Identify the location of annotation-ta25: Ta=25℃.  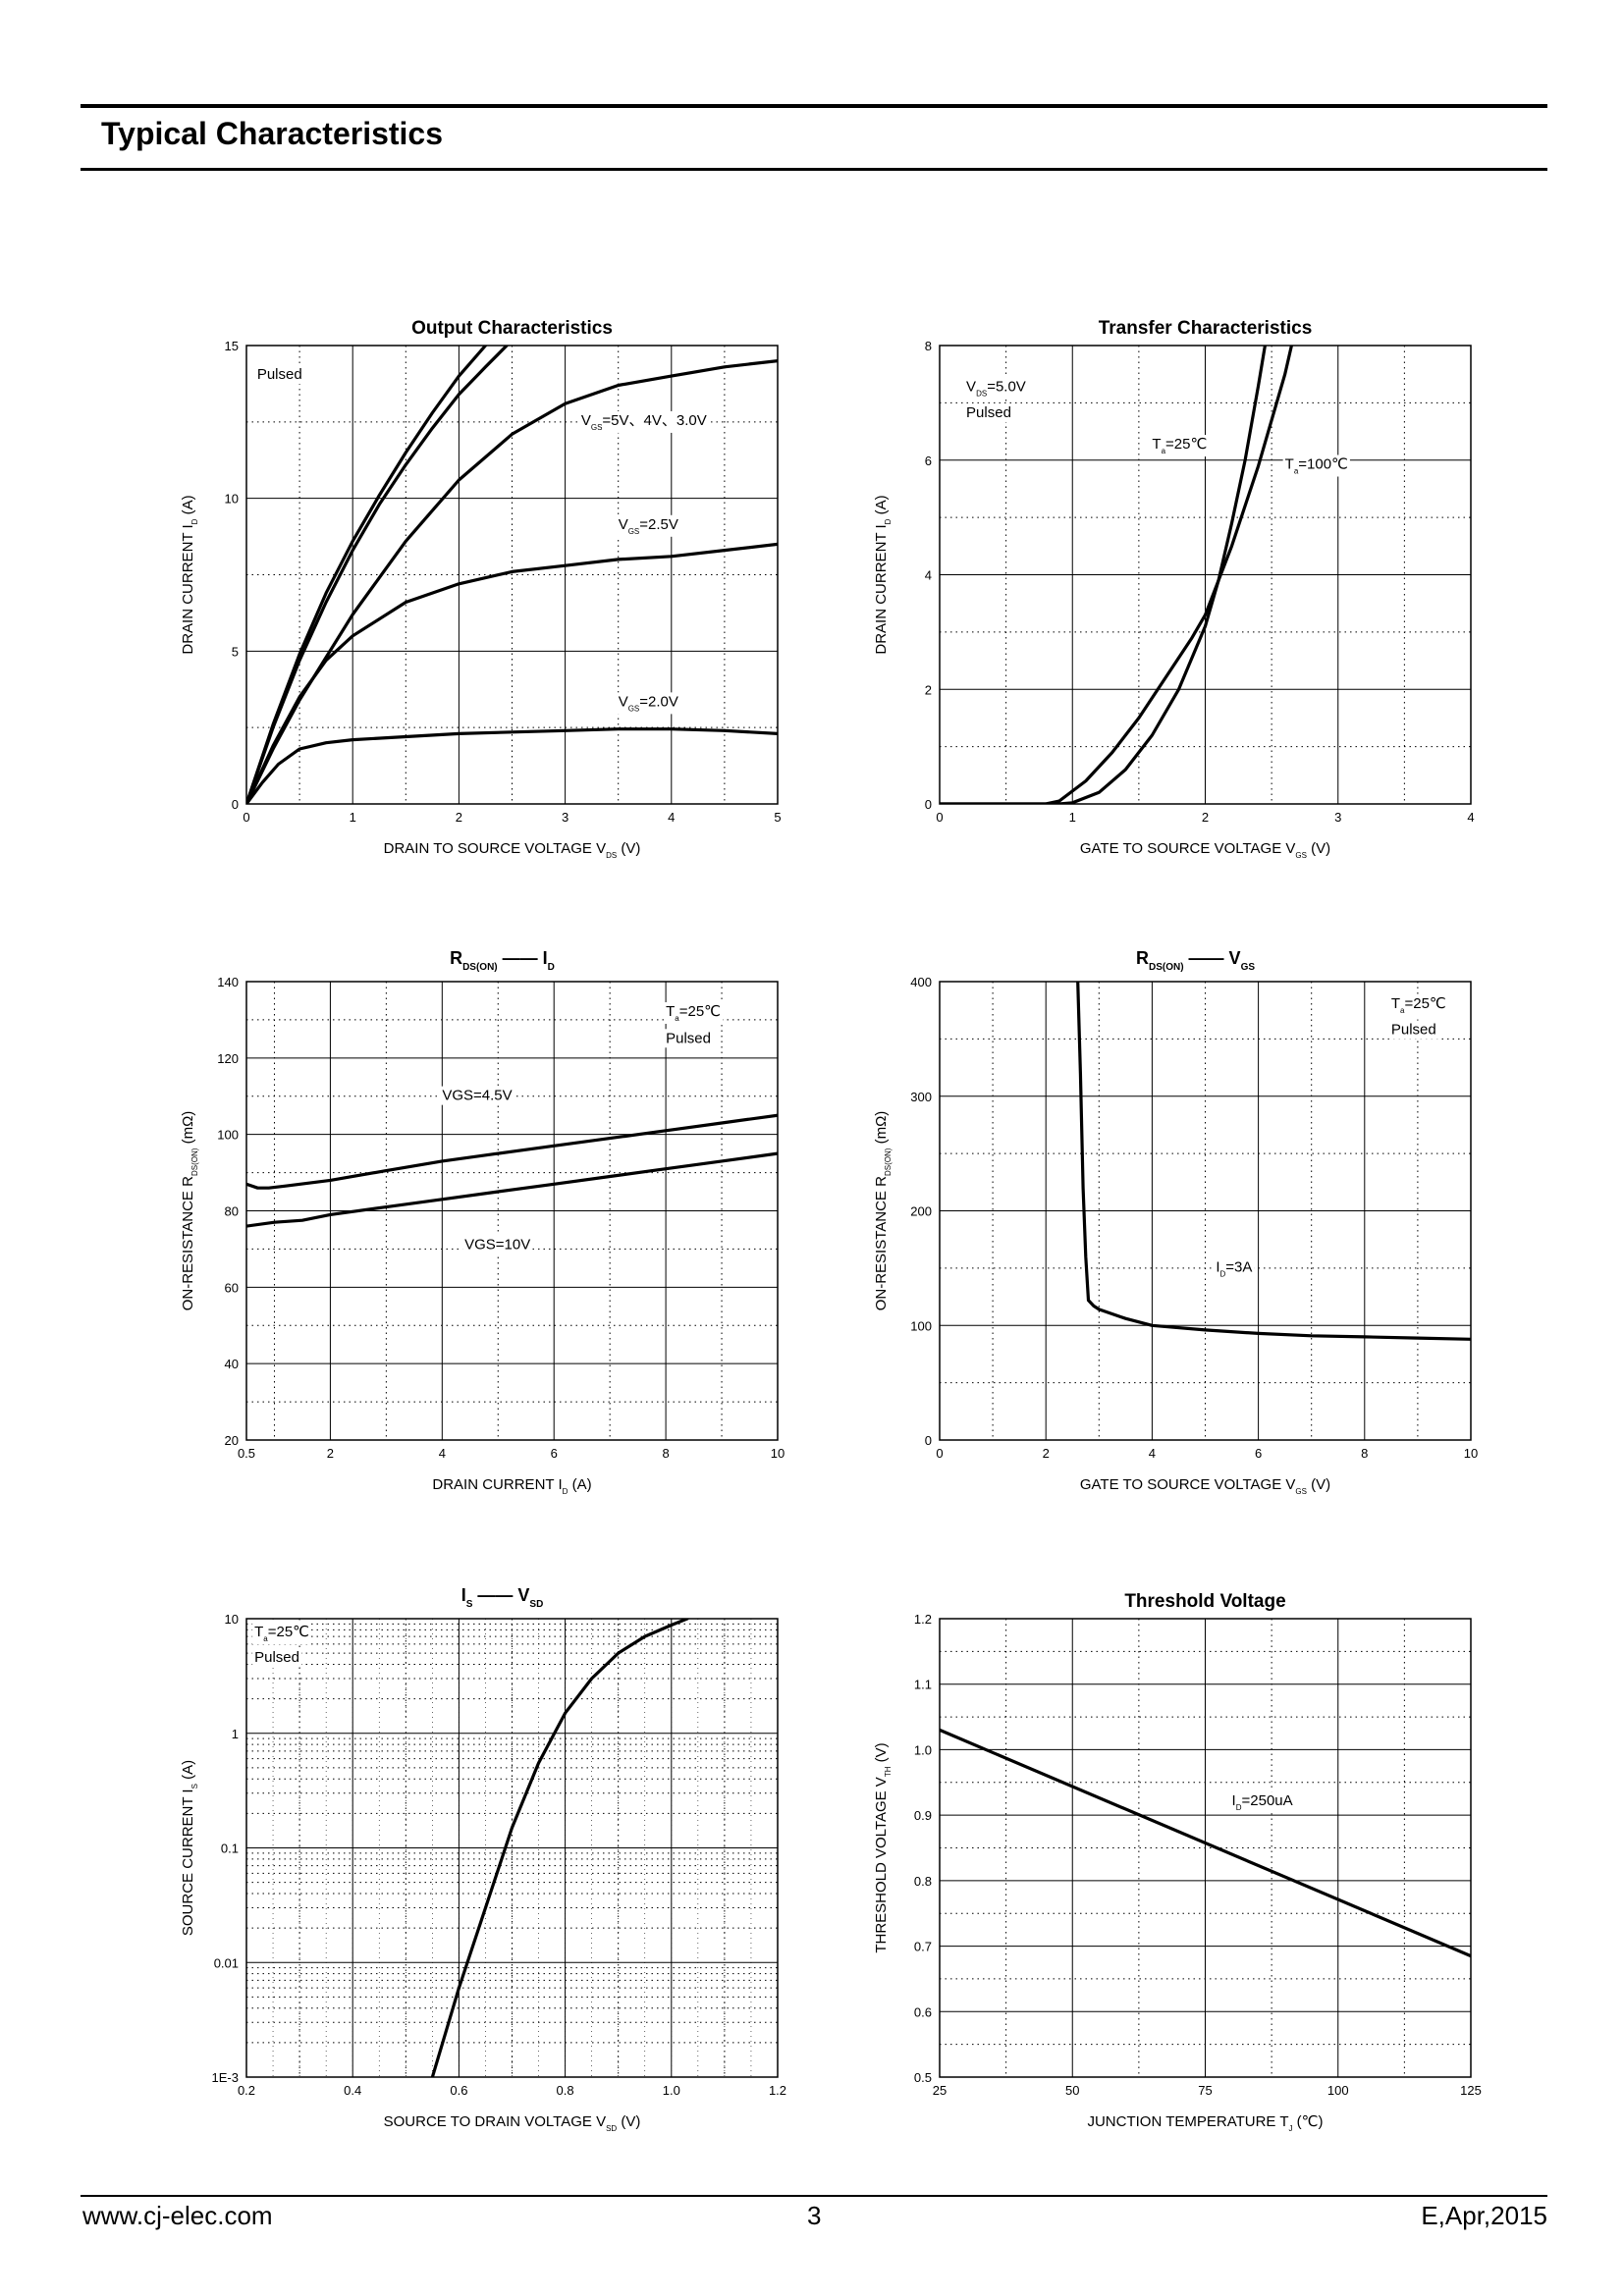
(281, 1633).